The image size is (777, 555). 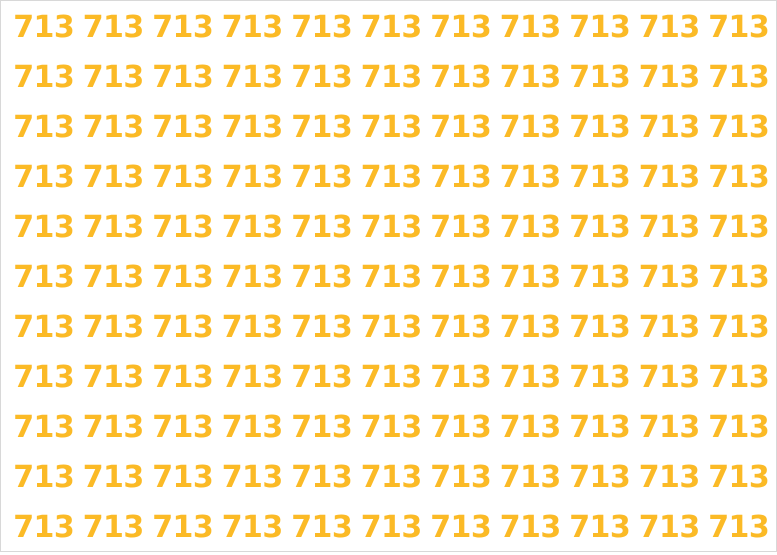 What do you see at coordinates (461, 527) in the screenshot?
I see `grid-cell-r11-c7: 713` at bounding box center [461, 527].